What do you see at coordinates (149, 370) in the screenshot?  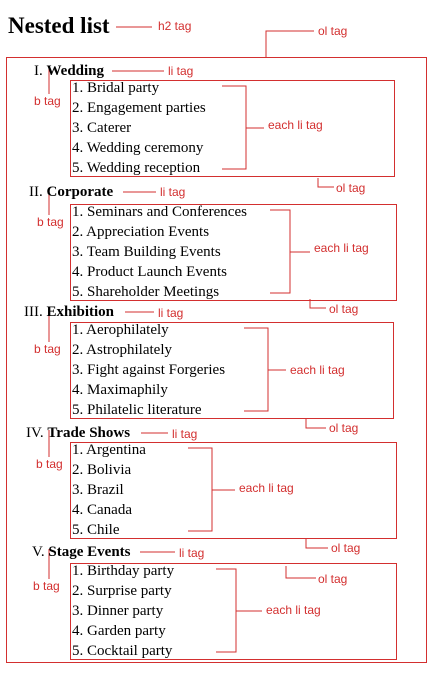 I see `list-item: 3. Fight against Forgeries` at bounding box center [149, 370].